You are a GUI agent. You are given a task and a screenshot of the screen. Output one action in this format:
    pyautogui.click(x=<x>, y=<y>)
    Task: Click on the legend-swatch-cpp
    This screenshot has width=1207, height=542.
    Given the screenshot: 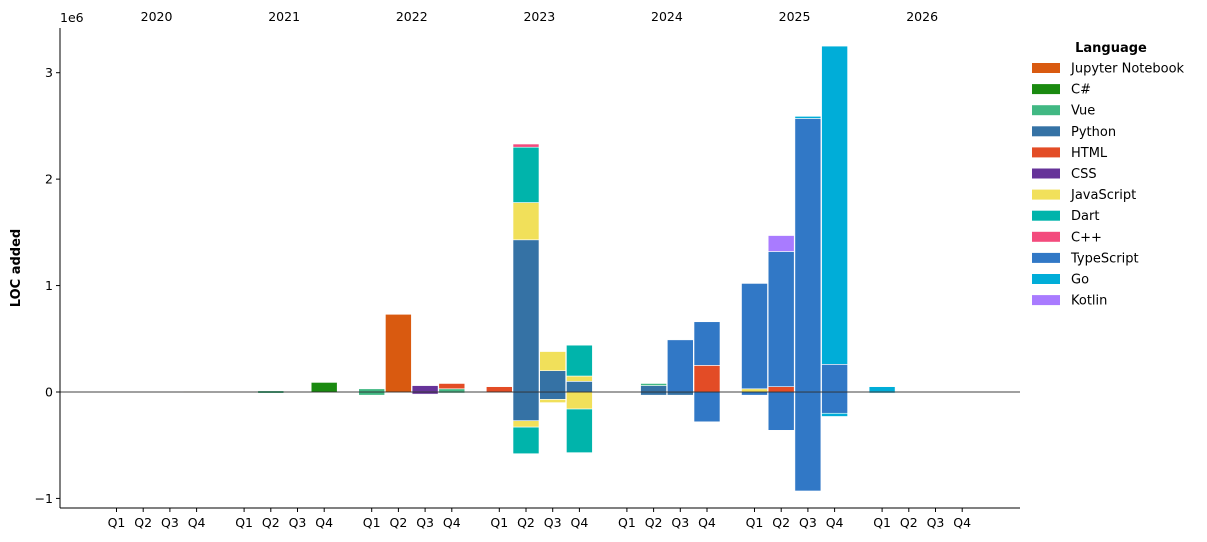 What is the action you would take?
    pyautogui.click(x=1046, y=236)
    